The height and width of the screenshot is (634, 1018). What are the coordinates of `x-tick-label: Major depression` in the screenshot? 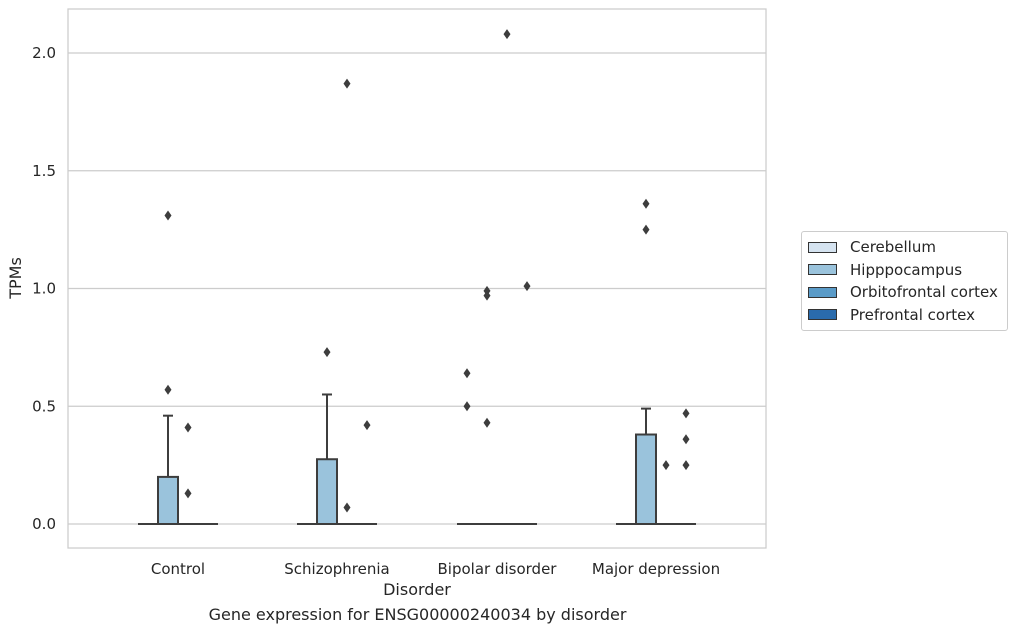 It's located at (656, 569).